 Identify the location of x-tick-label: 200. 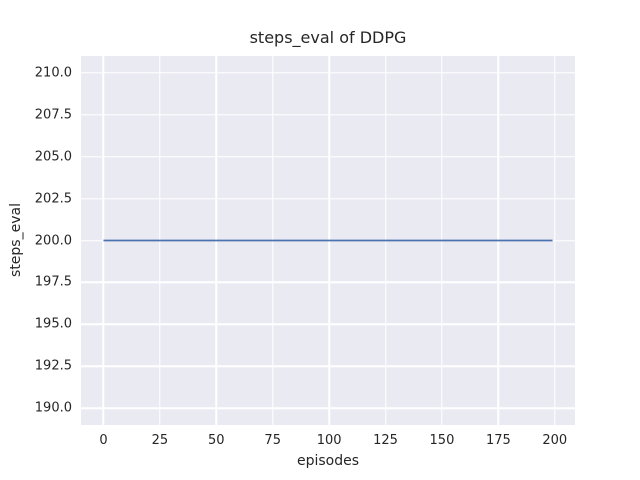
(555, 440).